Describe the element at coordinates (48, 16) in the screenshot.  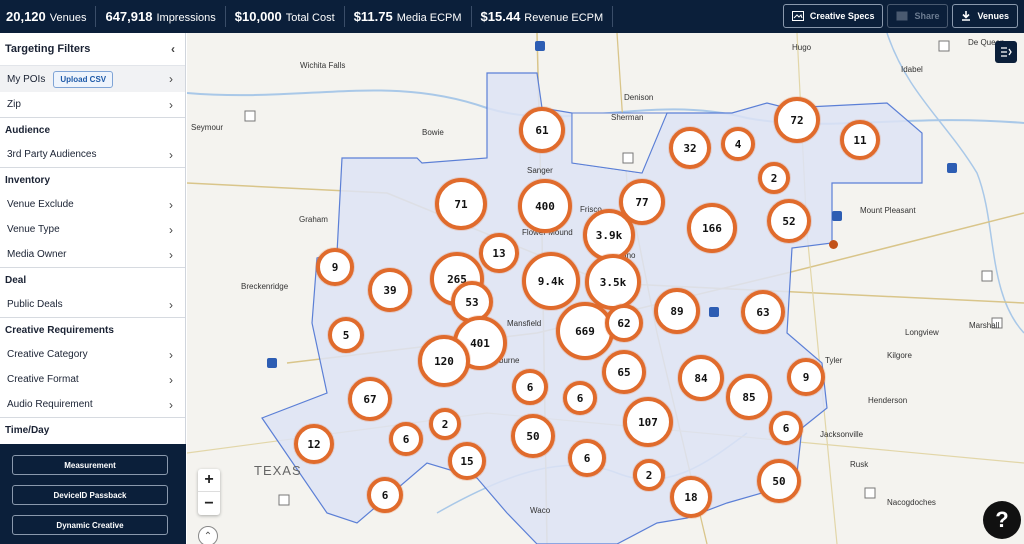
I see `stat-venues: 20,120 Venues` at that location.